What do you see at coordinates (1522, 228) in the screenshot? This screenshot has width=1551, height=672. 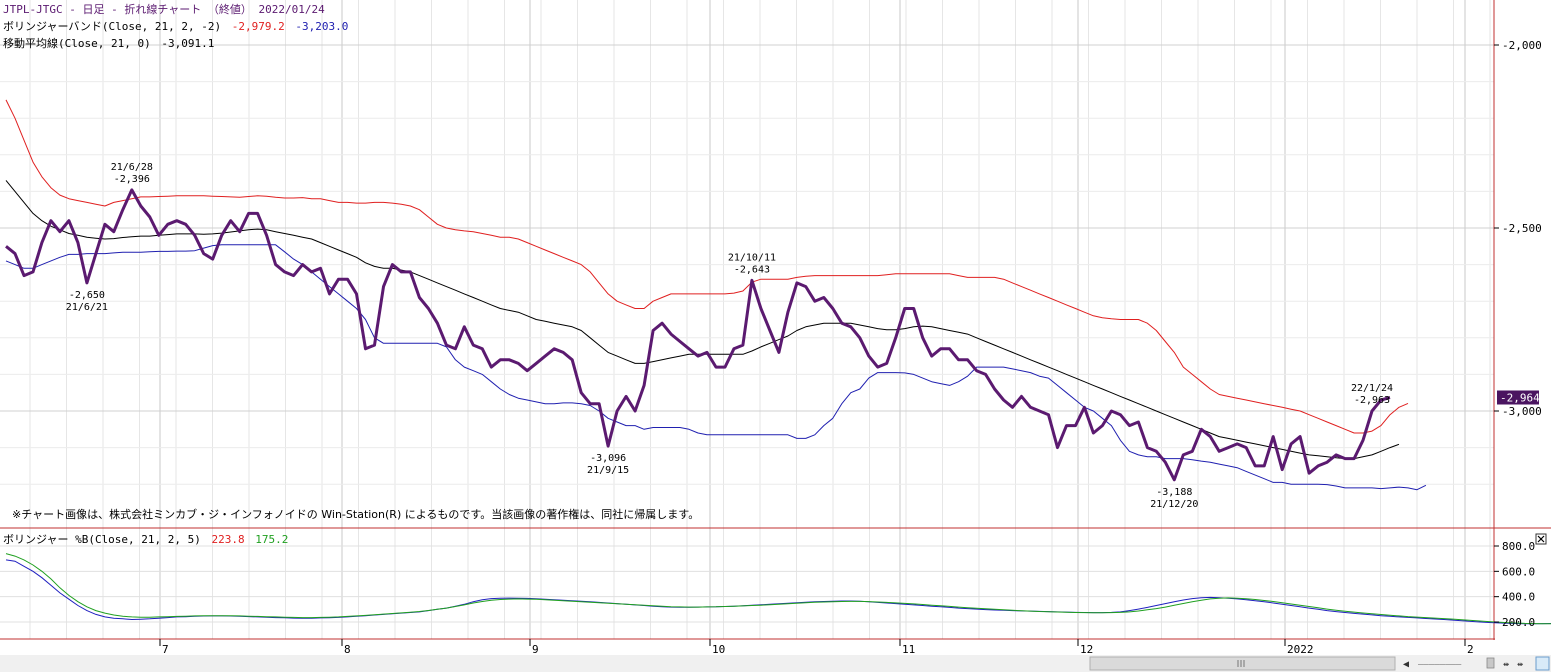 I see `y-tick-label: -2,500` at bounding box center [1522, 228].